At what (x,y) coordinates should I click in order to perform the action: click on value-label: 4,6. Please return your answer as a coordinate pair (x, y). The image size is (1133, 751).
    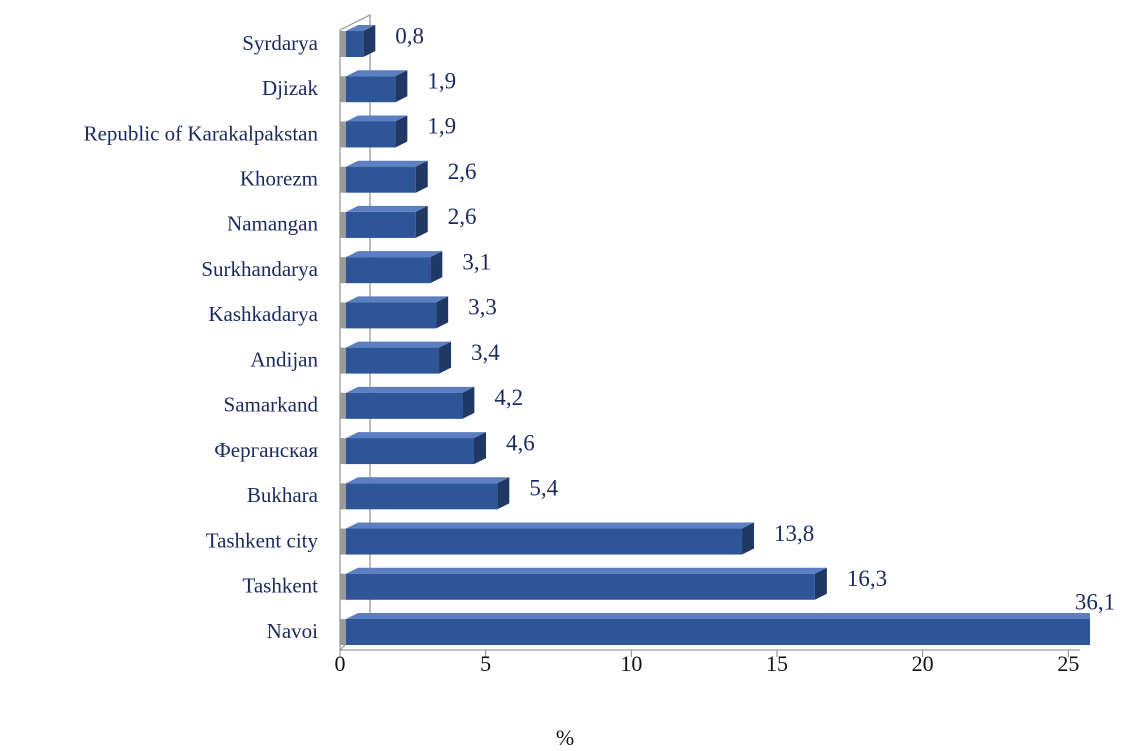
    Looking at the image, I should click on (520, 442).